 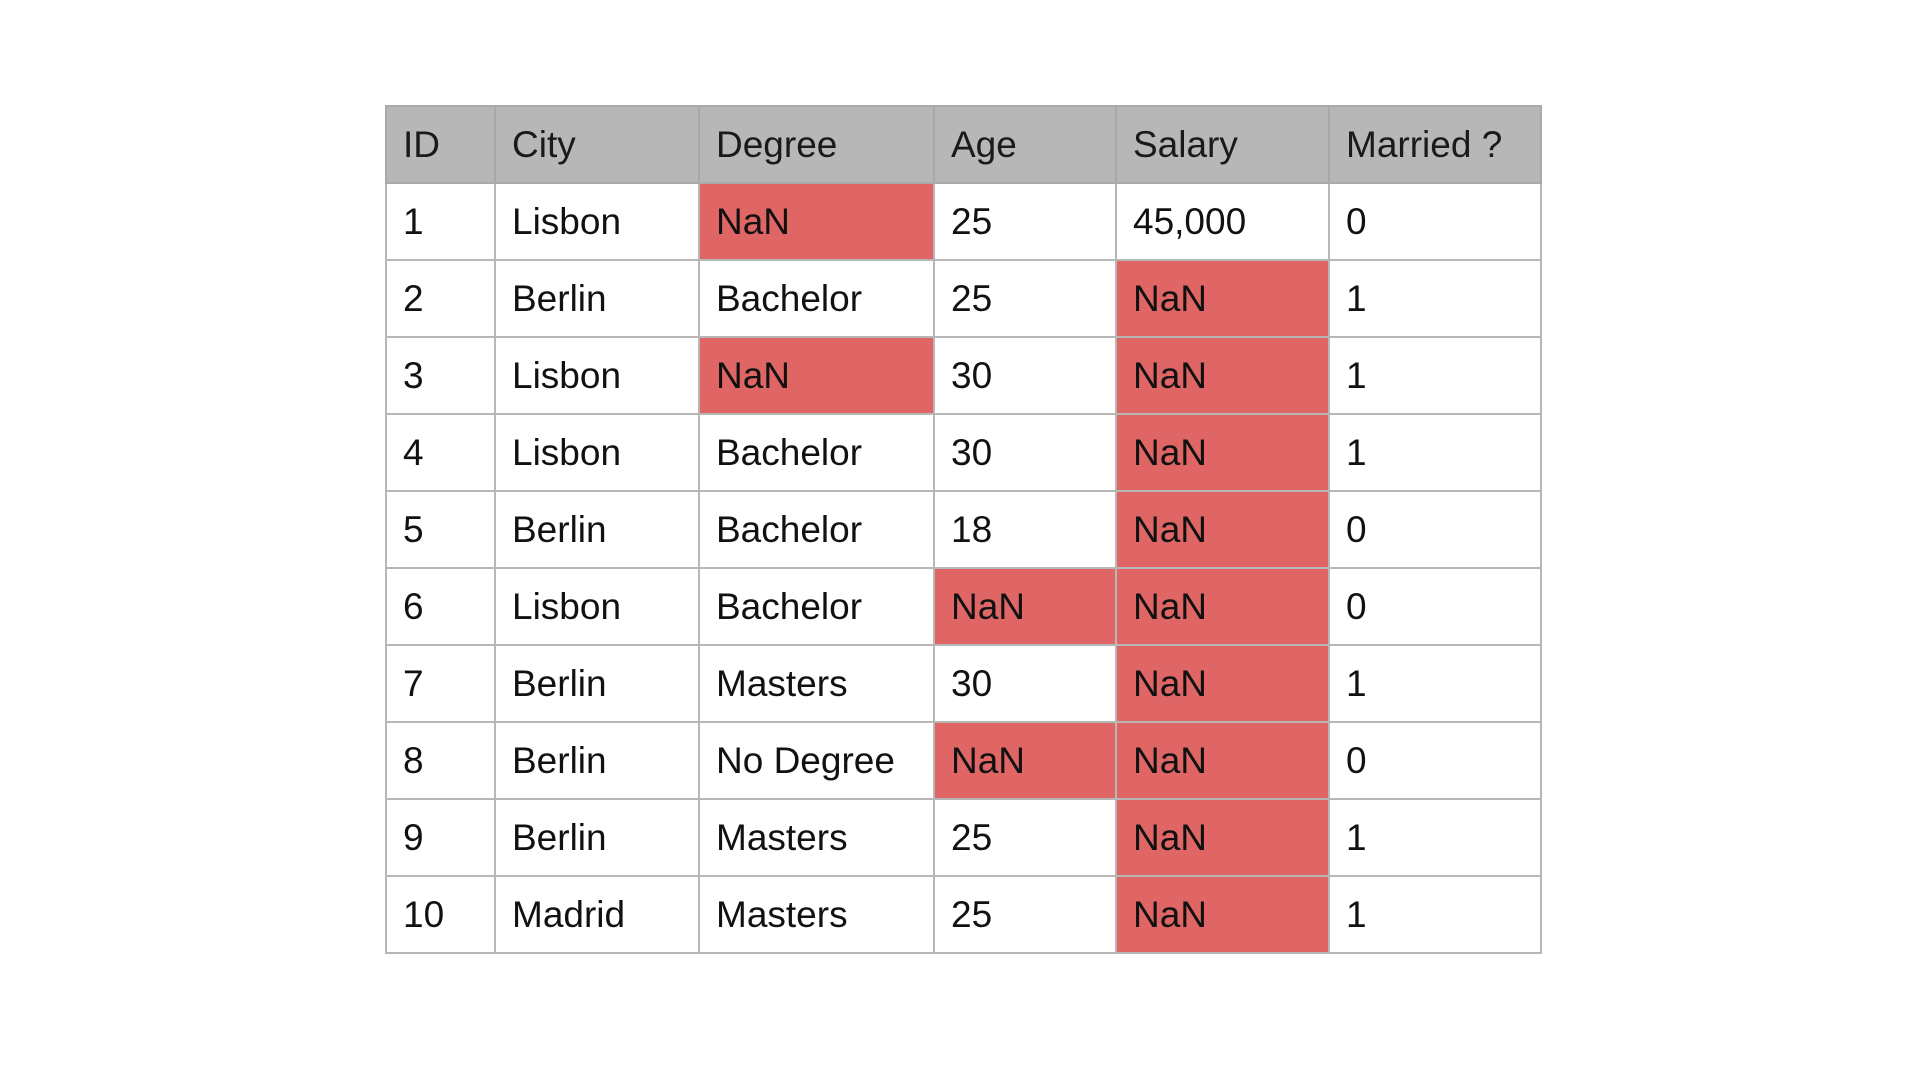 I want to click on cell-id: 2, so click(x=440, y=298).